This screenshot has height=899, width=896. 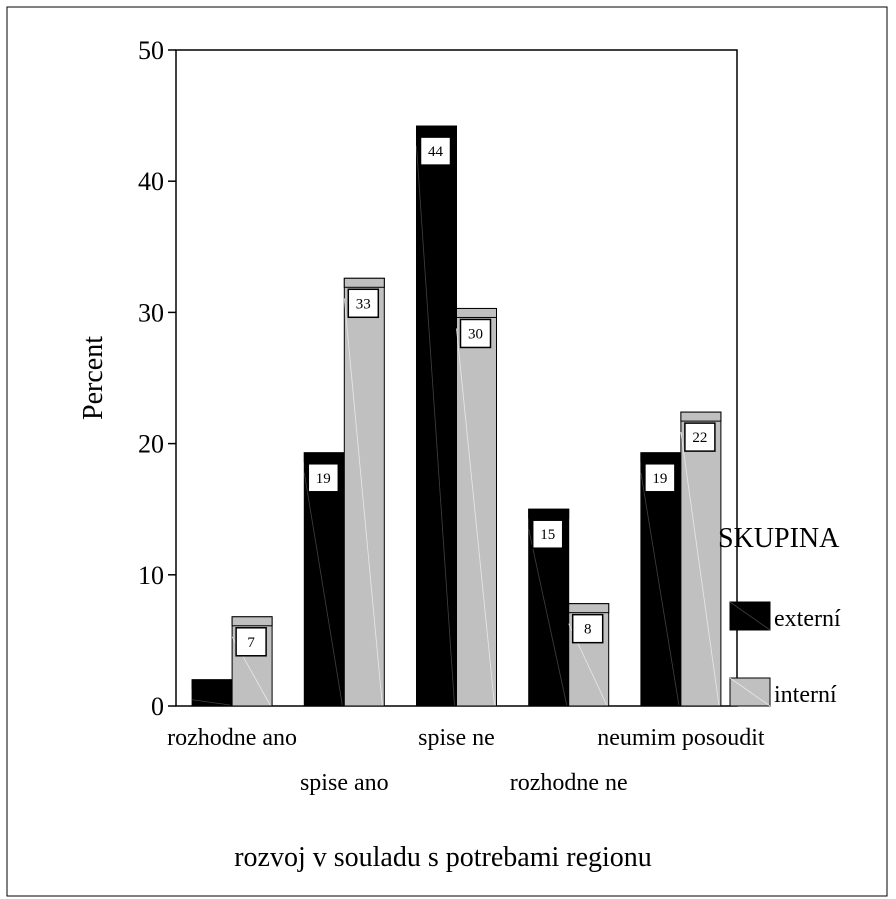 I want to click on data-label-0-3: 15, so click(x=547, y=535).